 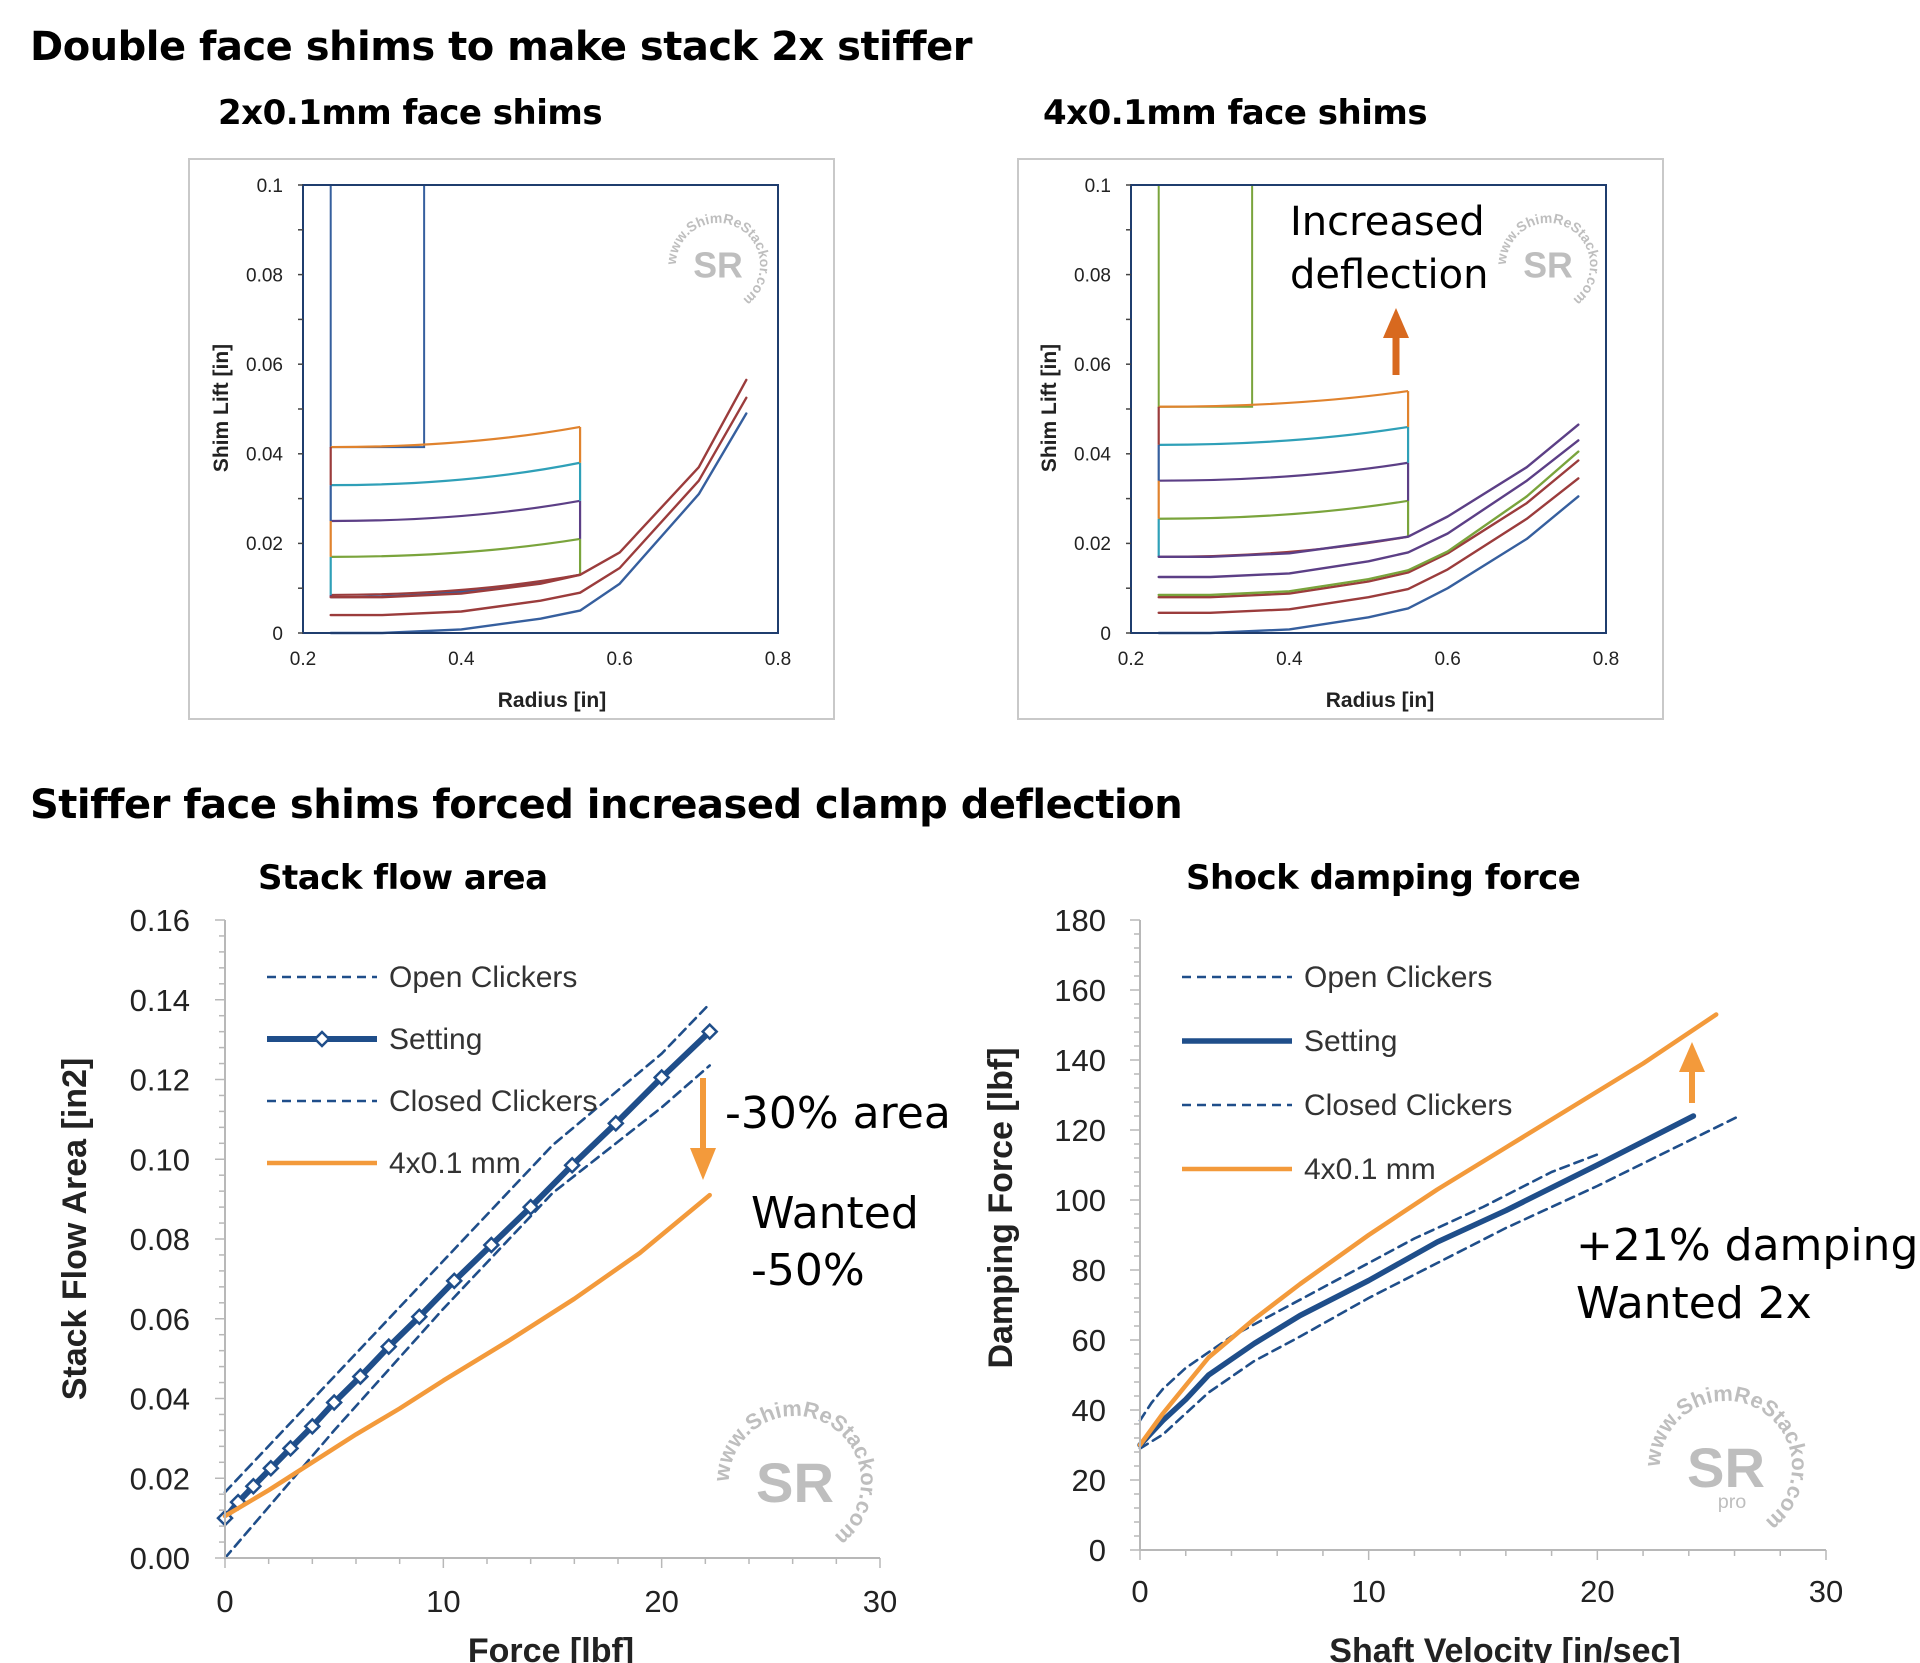 I want to click on shim-4x-frame, so click(x=1340, y=439).